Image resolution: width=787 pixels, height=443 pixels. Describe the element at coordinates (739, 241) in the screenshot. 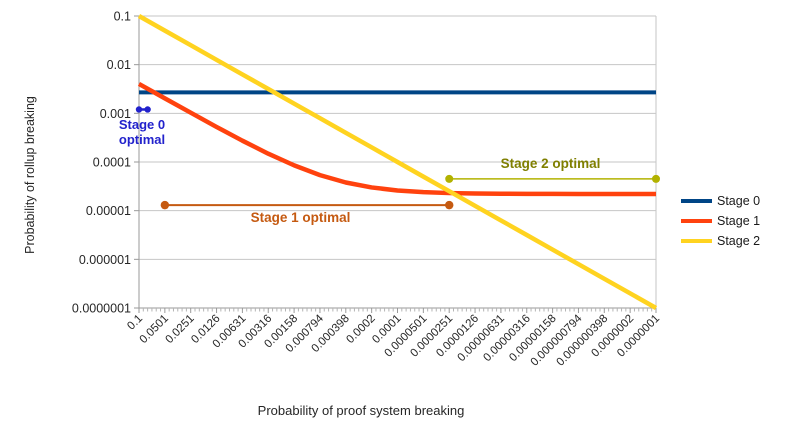

I see `legend-label: Stage 2` at that location.